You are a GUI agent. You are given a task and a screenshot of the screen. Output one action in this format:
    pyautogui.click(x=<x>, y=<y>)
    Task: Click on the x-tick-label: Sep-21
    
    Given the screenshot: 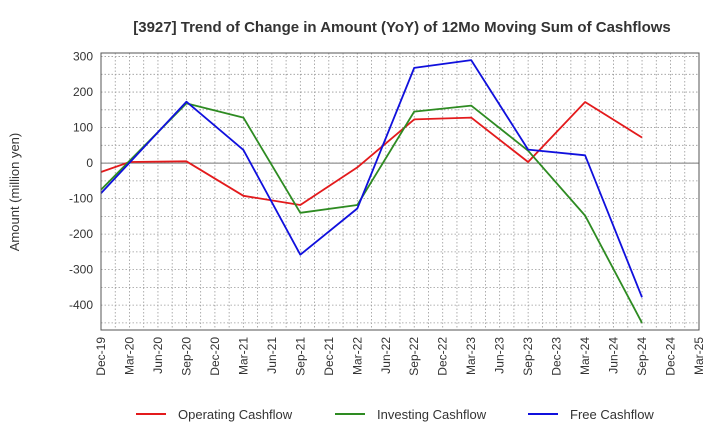 What is the action you would take?
    pyautogui.click(x=300, y=356)
    